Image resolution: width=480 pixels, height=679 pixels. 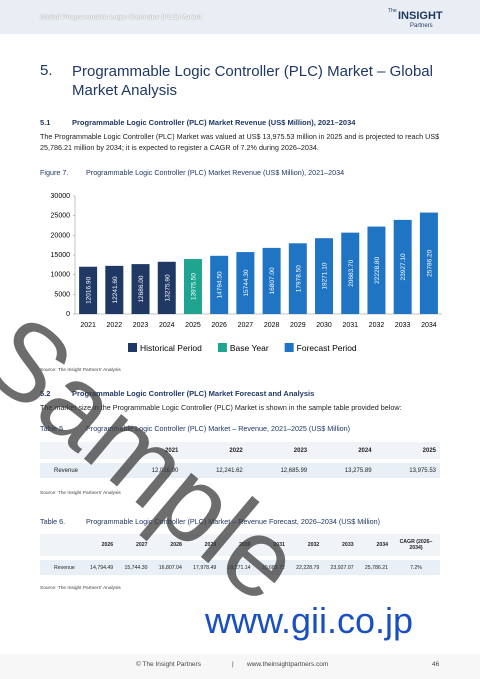 I want to click on table-cell: CAGR (2026–2034), so click(x=416, y=545).